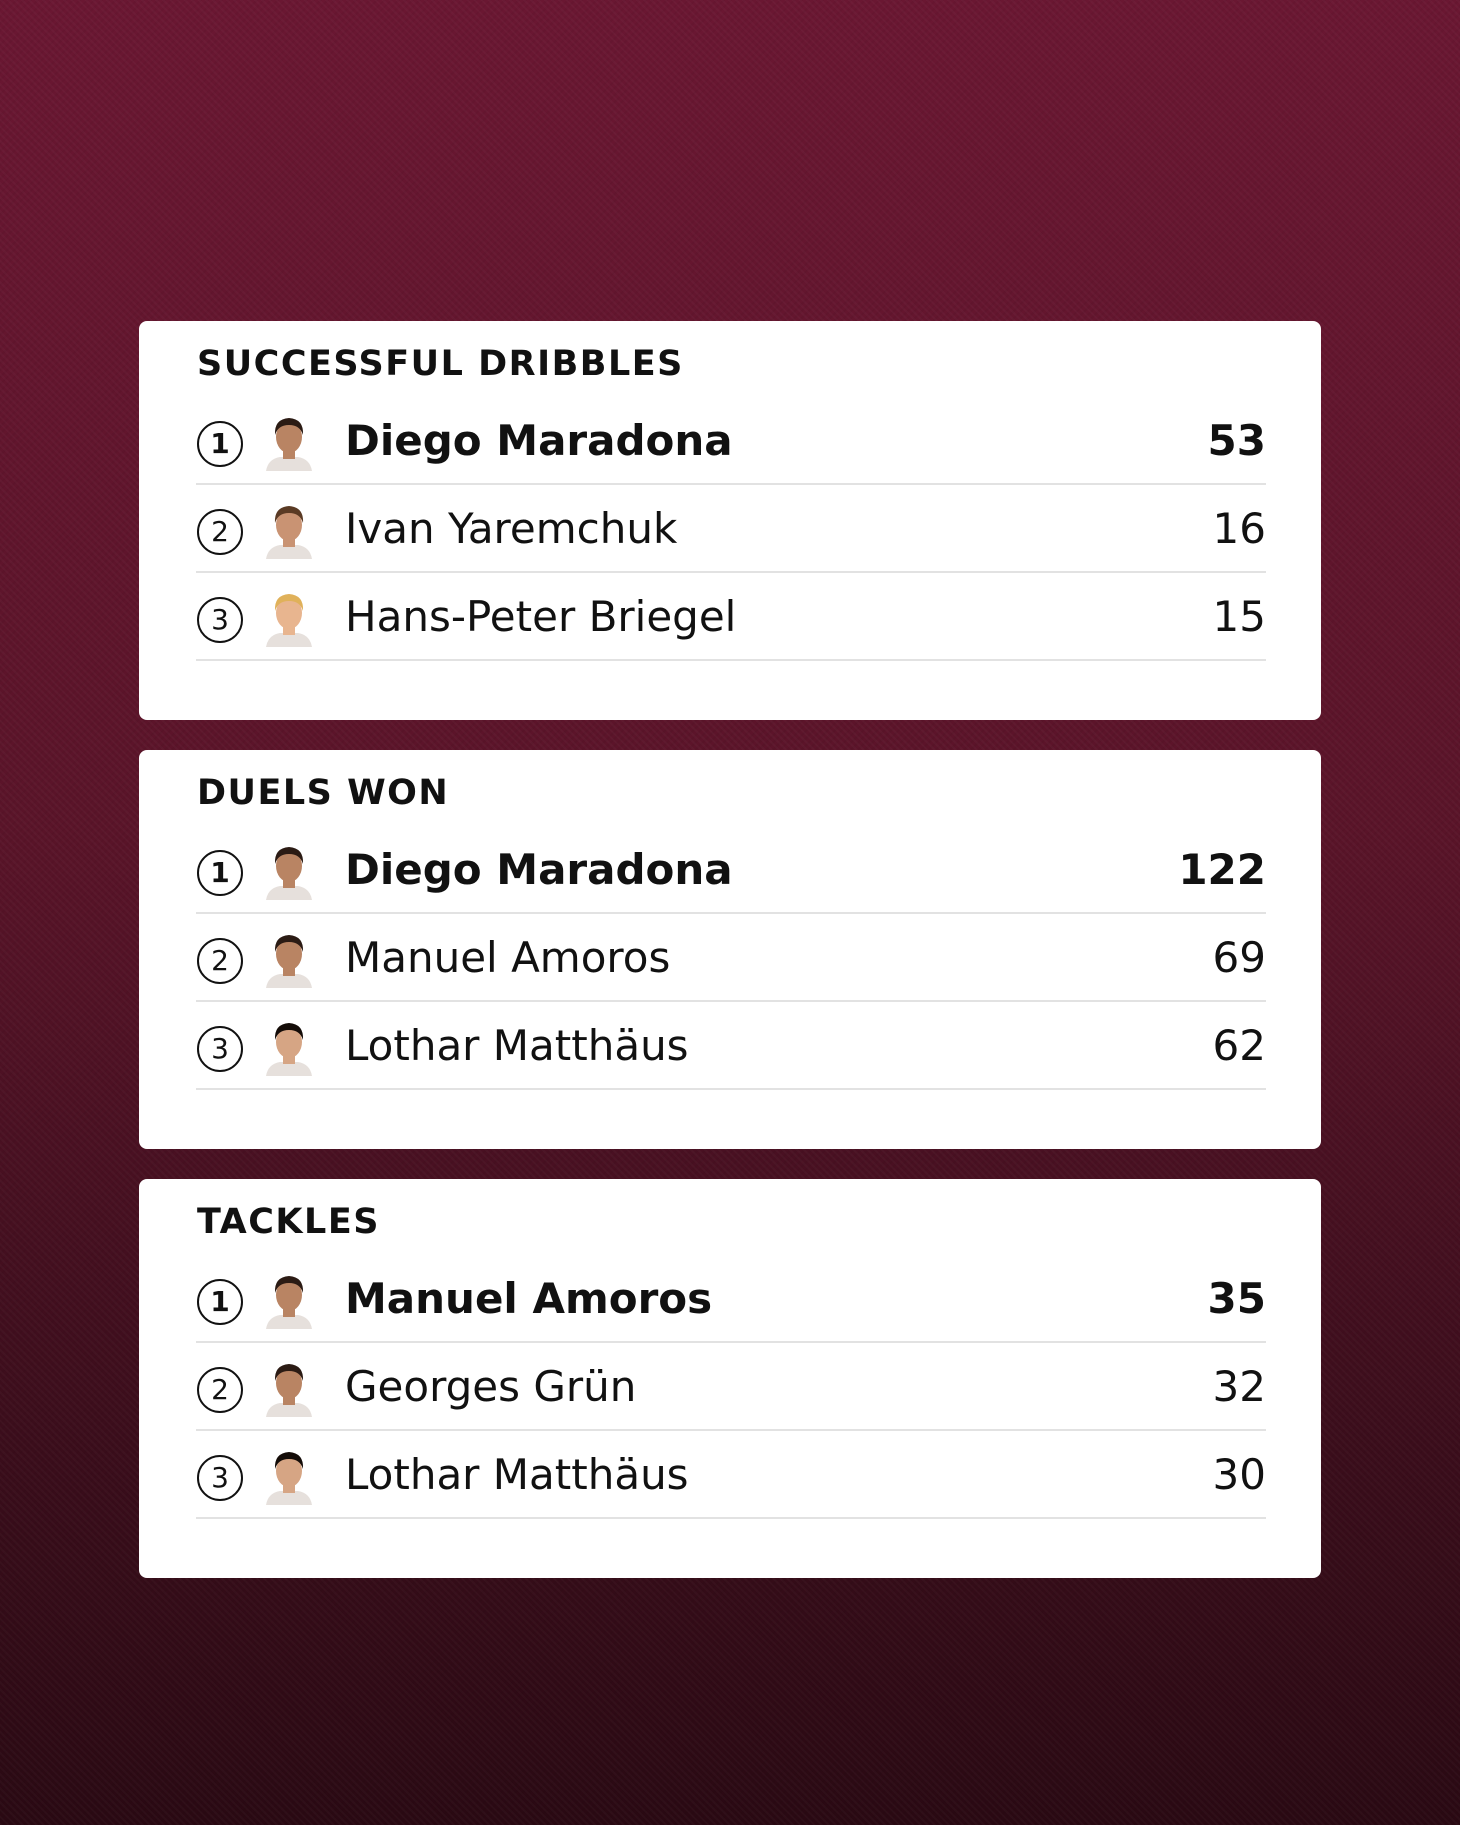  I want to click on stat-value: 53, so click(1236, 440).